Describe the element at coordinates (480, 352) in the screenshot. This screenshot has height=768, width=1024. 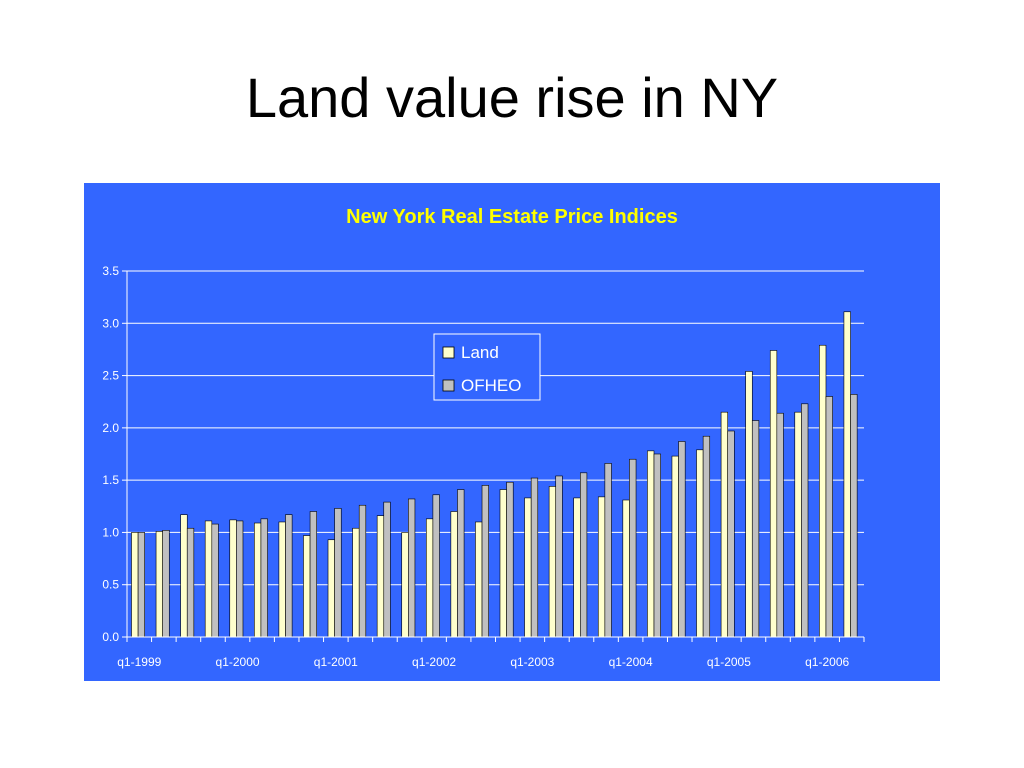
I see `legend-label-land: Land` at that location.